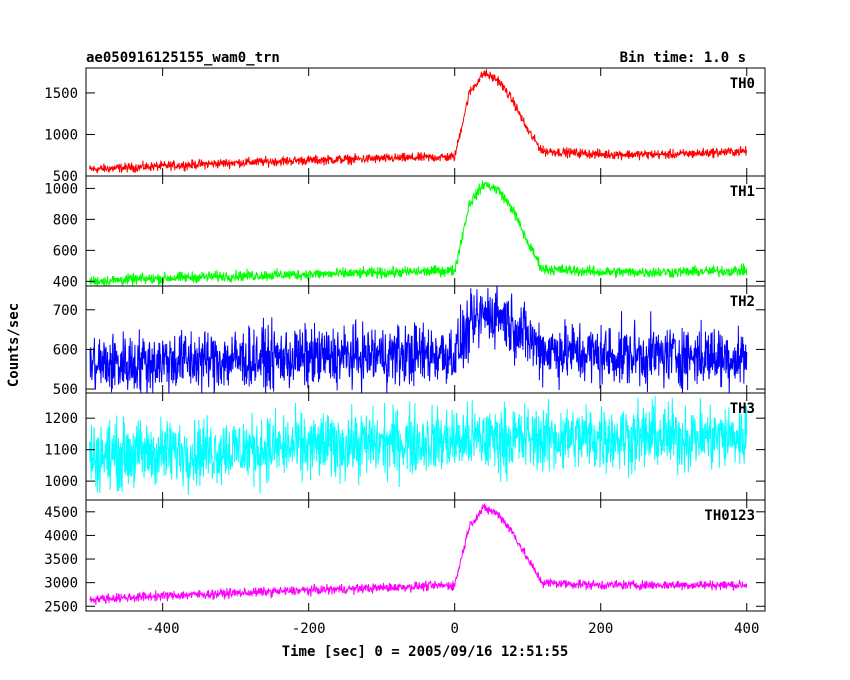 This screenshot has width=850, height=680. I want to click on y-tick-label: 4000, so click(61, 536).